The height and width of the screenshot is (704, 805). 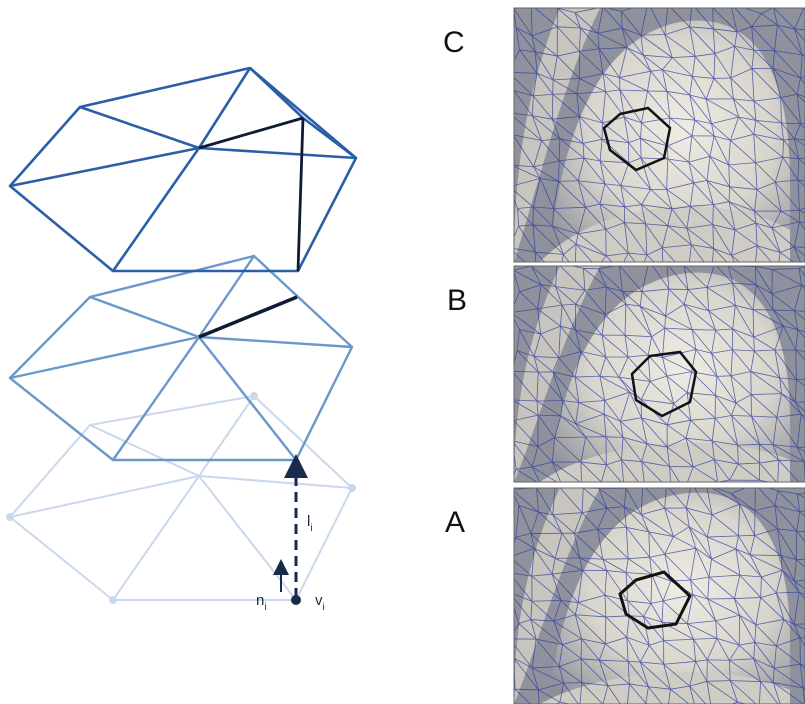 What do you see at coordinates (320, 602) in the screenshot?
I see `vertex-symbol: vi` at bounding box center [320, 602].